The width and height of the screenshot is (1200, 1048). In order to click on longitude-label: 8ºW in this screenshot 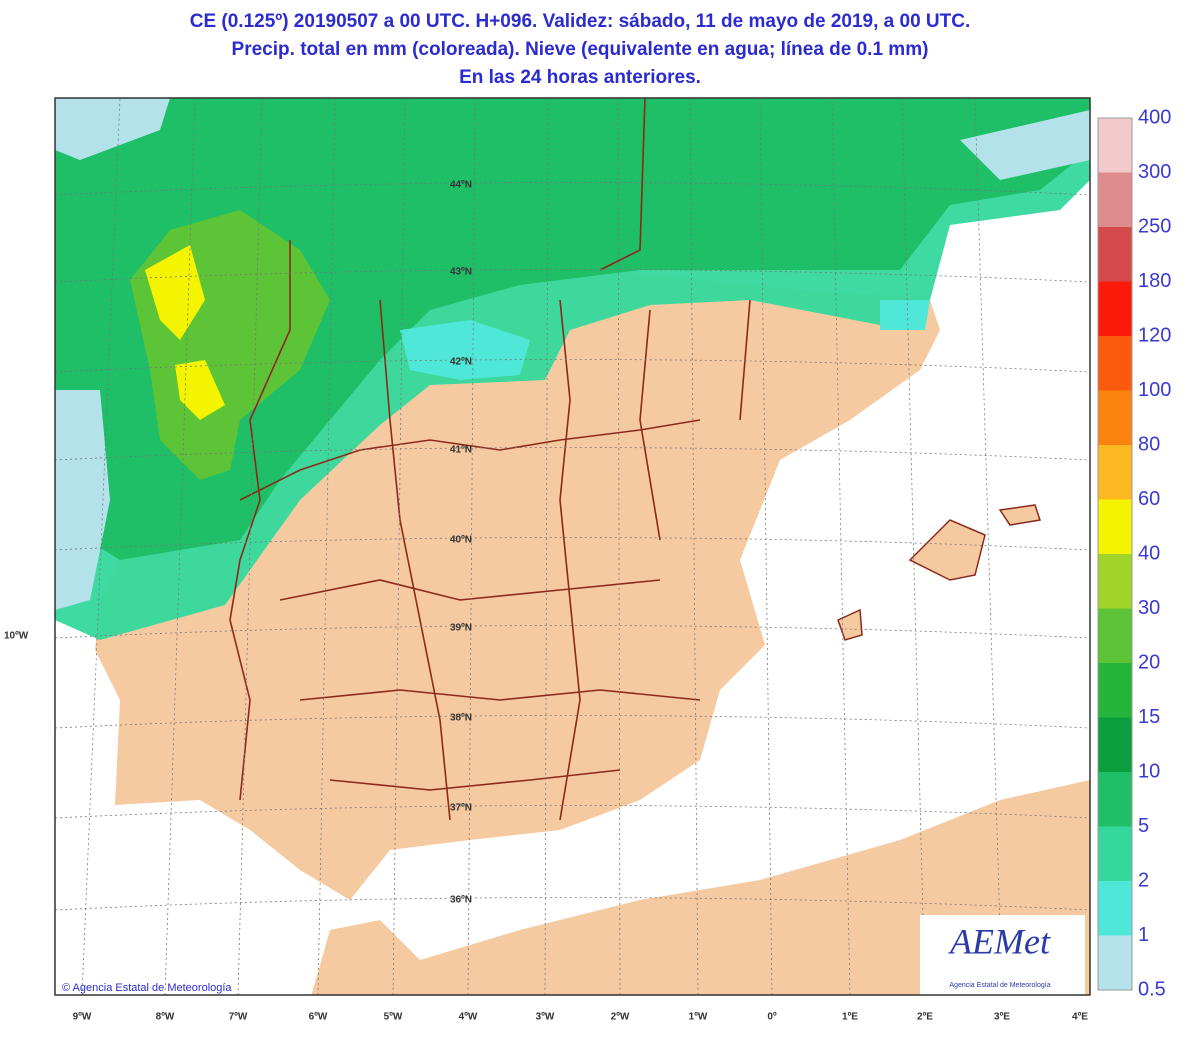, I will do `click(165, 1017)`.